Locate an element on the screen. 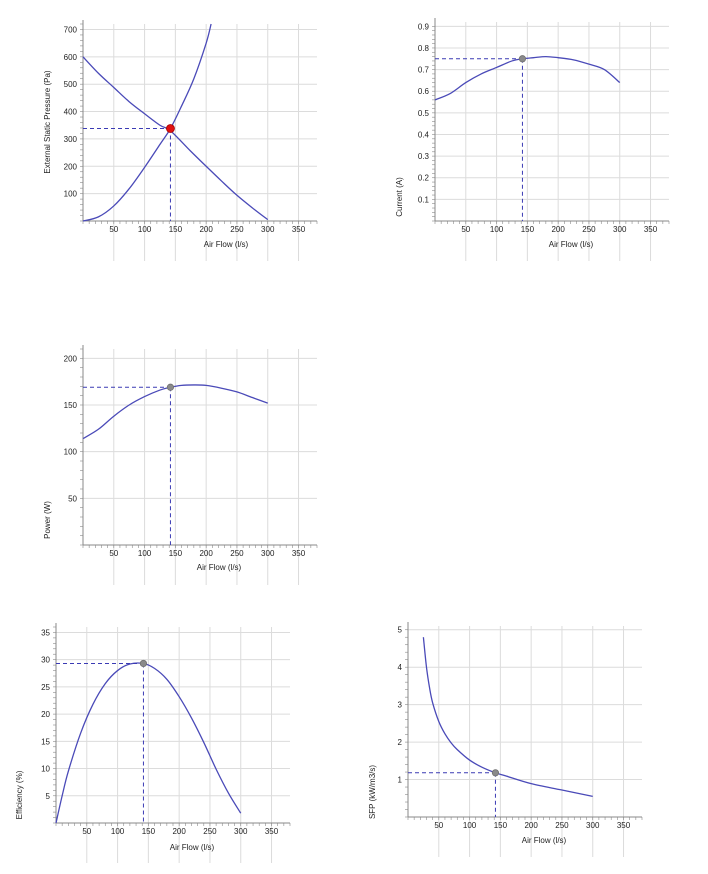 This screenshot has height=874, width=708. y-tick-label: 3 is located at coordinates (400, 705).